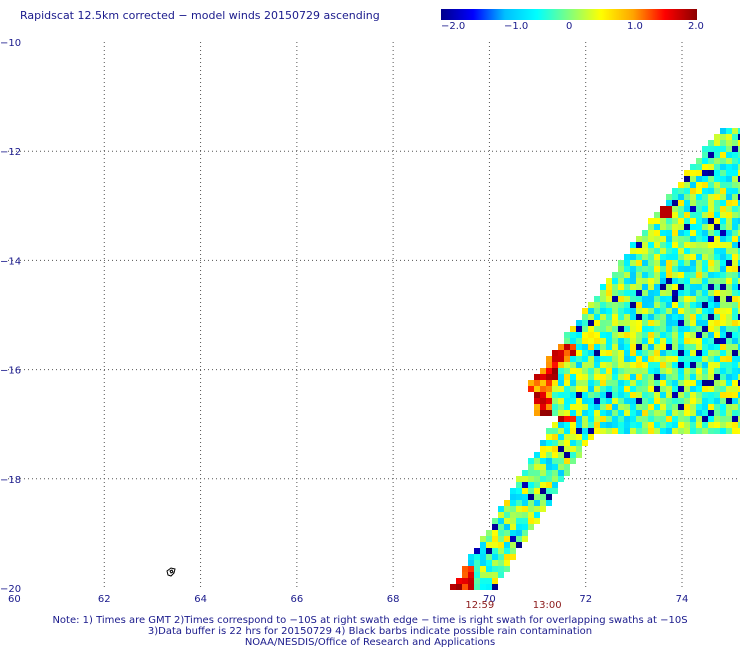 This screenshot has width=740, height=650. I want to click on latitude-labels: −10 −12 −14 −16 −18 −20, so click(10, 316).